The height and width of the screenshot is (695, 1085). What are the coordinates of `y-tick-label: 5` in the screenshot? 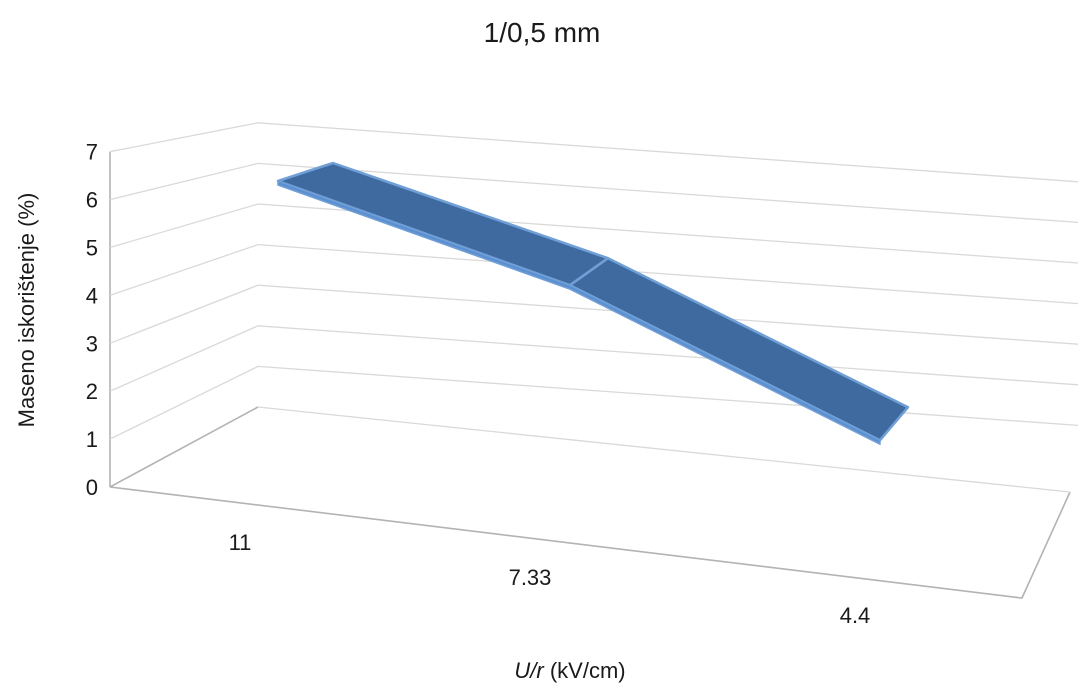 It's located at (92, 248).